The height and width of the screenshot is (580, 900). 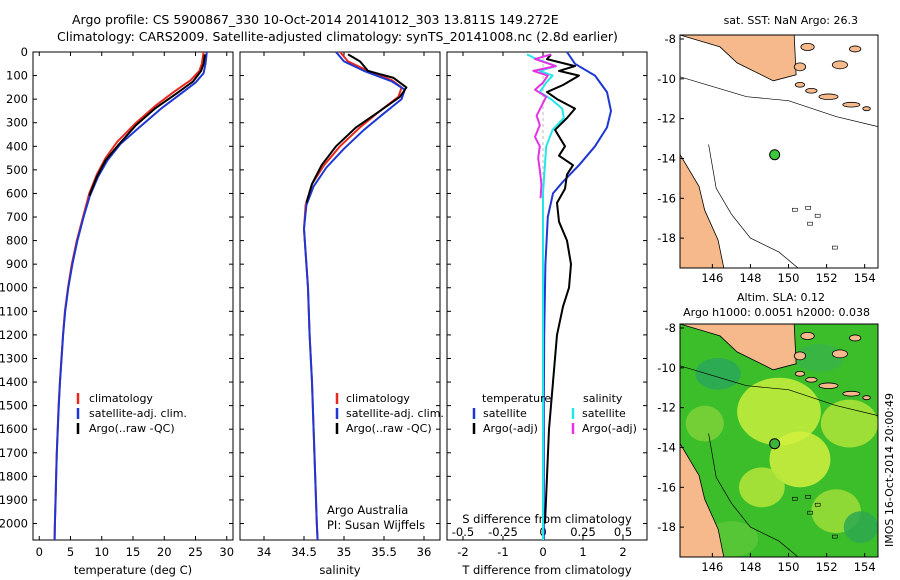 What do you see at coordinates (516, 398) in the screenshot?
I see `legend-temp-heading: temperature` at bounding box center [516, 398].